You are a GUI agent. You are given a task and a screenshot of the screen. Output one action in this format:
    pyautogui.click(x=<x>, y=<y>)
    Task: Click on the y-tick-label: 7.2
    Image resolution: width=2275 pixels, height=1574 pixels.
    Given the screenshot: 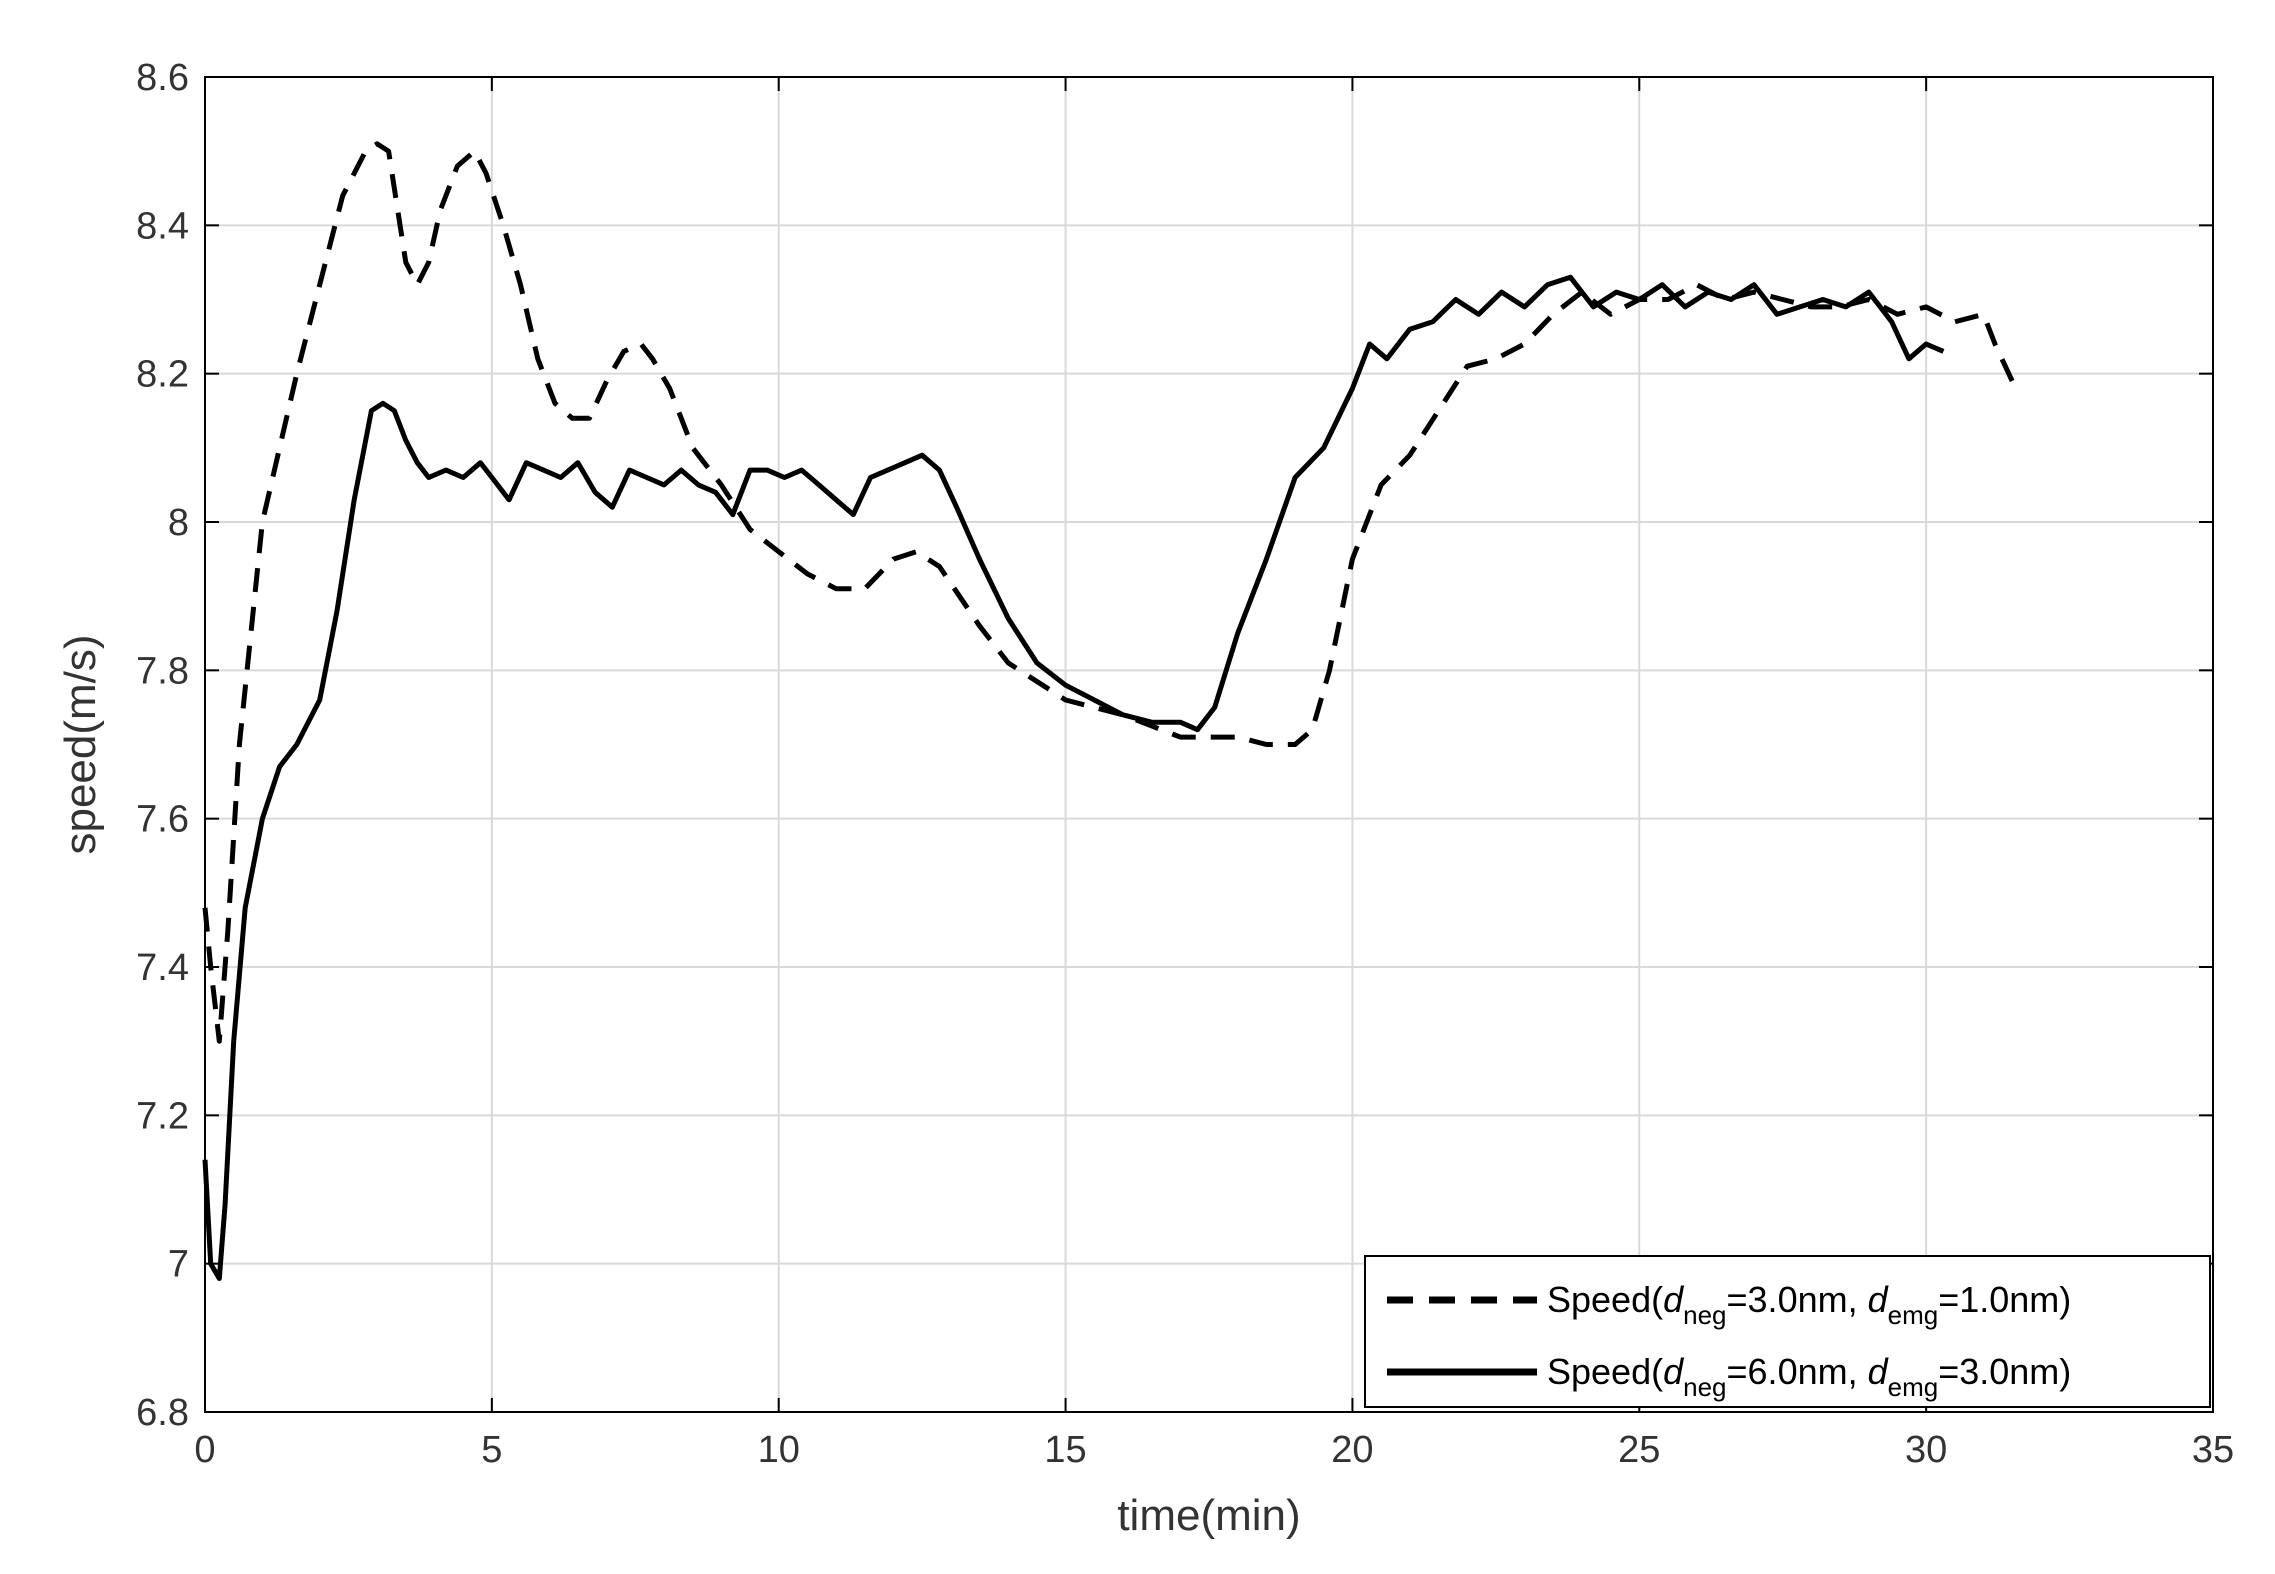 What is the action you would take?
    pyautogui.click(x=162, y=1116)
    